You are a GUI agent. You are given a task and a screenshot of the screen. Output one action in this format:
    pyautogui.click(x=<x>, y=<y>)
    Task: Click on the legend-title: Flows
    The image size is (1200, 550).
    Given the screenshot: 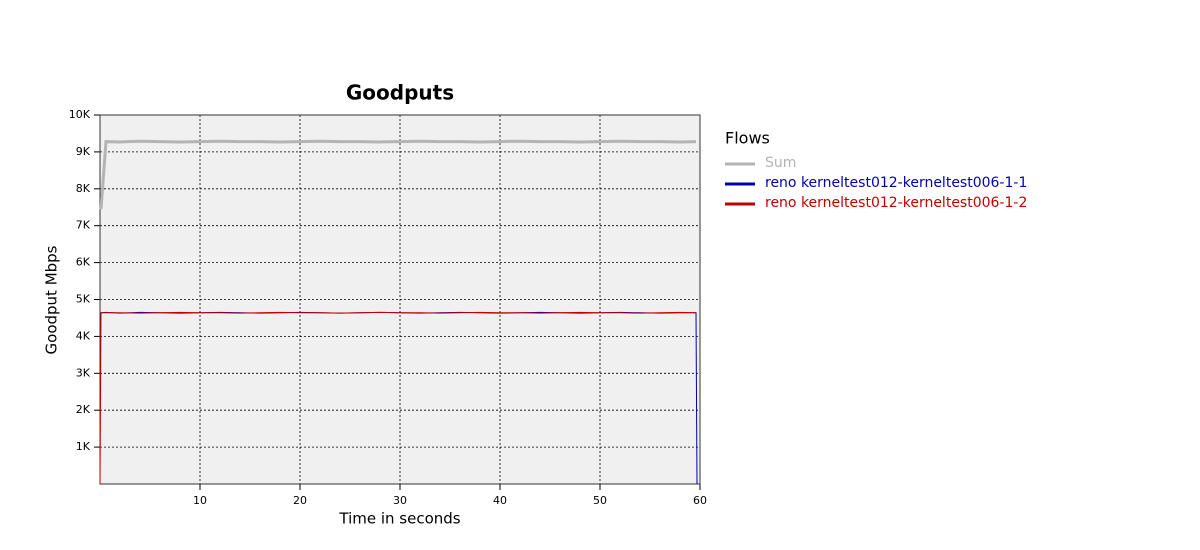 What is the action you would take?
    pyautogui.click(x=747, y=138)
    